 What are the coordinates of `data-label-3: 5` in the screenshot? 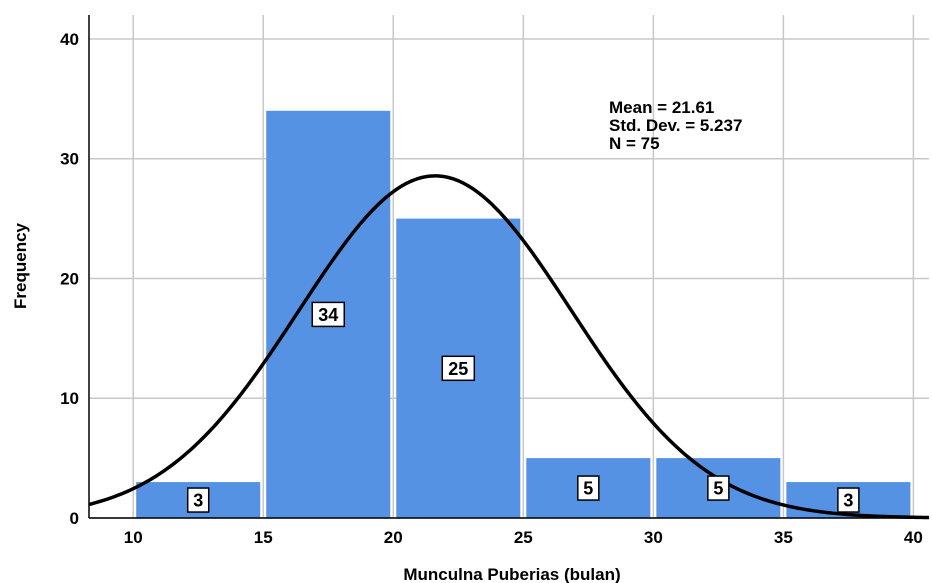 It's located at (588, 488).